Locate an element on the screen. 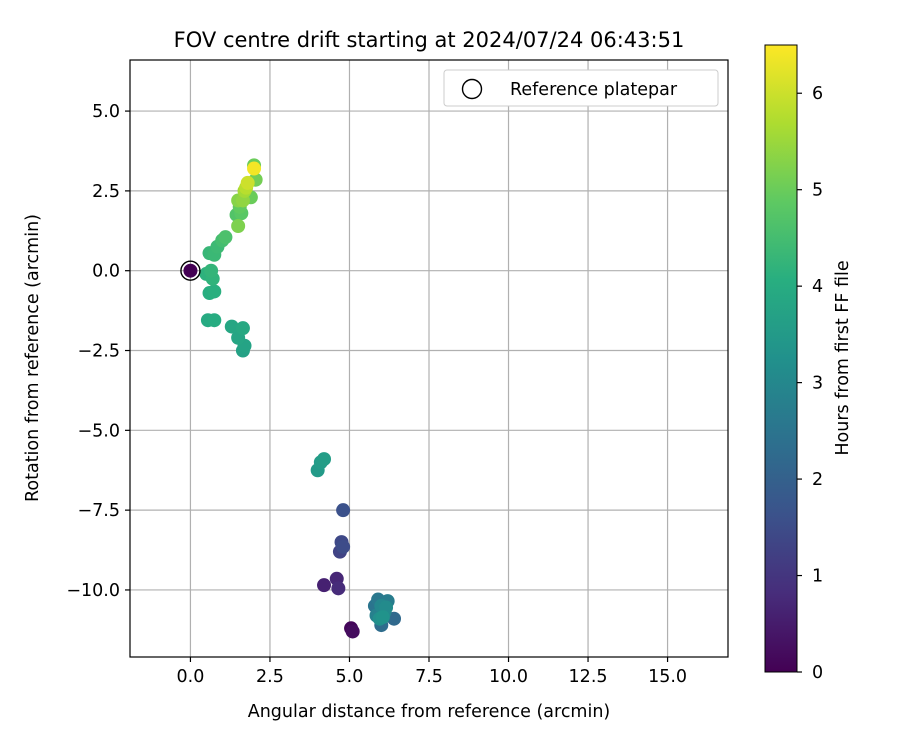 This screenshot has width=900, height=750. legend-marker-icon is located at coordinates (472, 89).